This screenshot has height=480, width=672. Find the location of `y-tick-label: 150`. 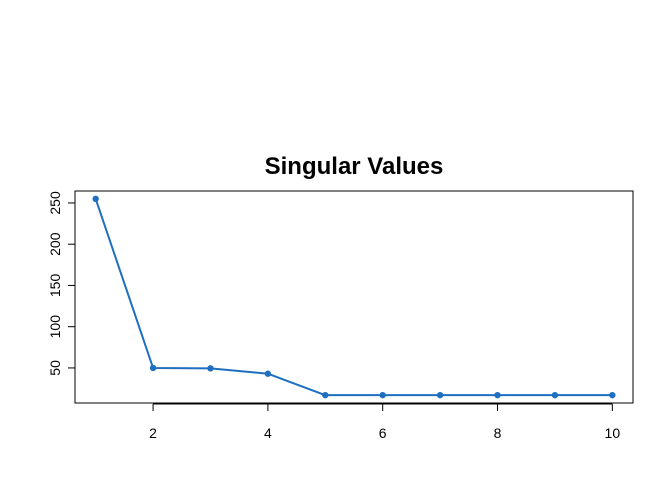

y-tick-label: 150 is located at coordinates (55, 286).